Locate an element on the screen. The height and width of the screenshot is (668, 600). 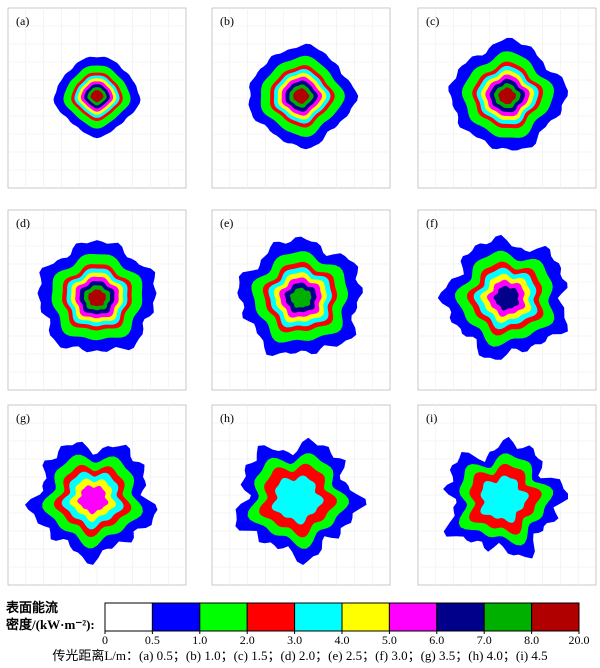
panel-label: (i) is located at coordinates (431, 418).